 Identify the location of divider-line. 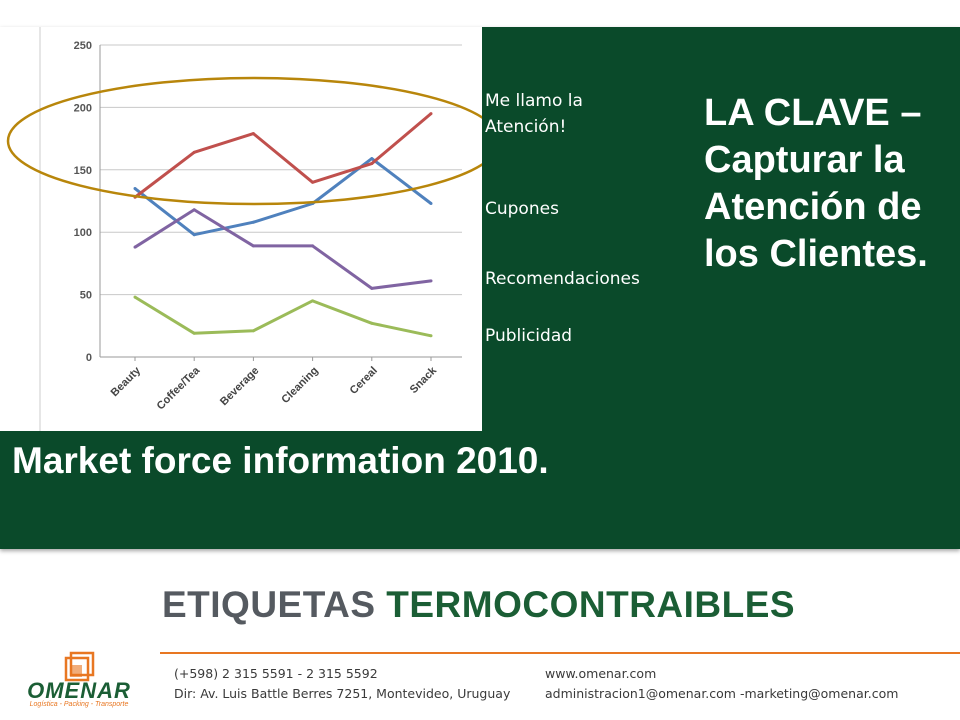
(560, 653).